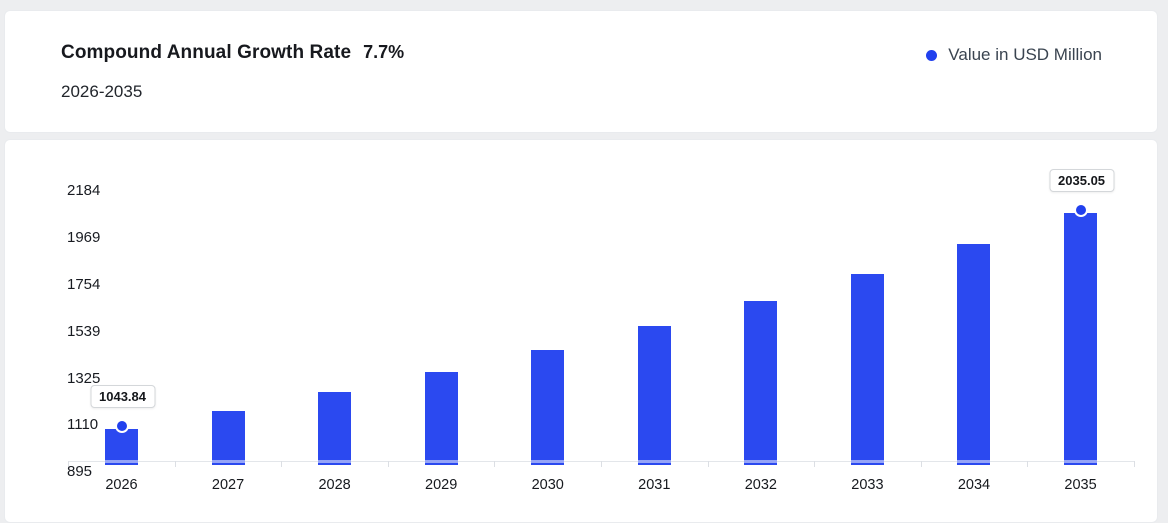 Image resolution: width=1168 pixels, height=523 pixels. Describe the element at coordinates (1025, 54) in the screenshot. I see `legend-label: Value in USD Million` at that location.